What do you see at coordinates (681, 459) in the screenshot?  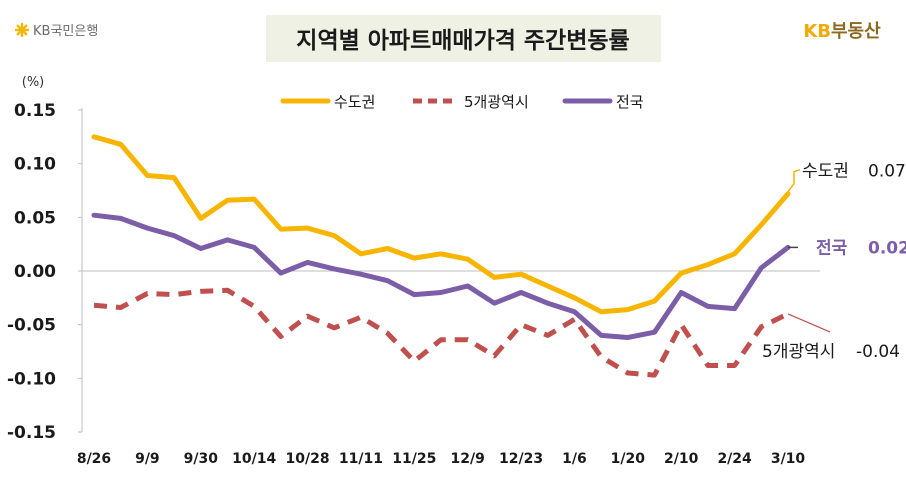 I see `x-tick-label-11: 2/10` at bounding box center [681, 459].